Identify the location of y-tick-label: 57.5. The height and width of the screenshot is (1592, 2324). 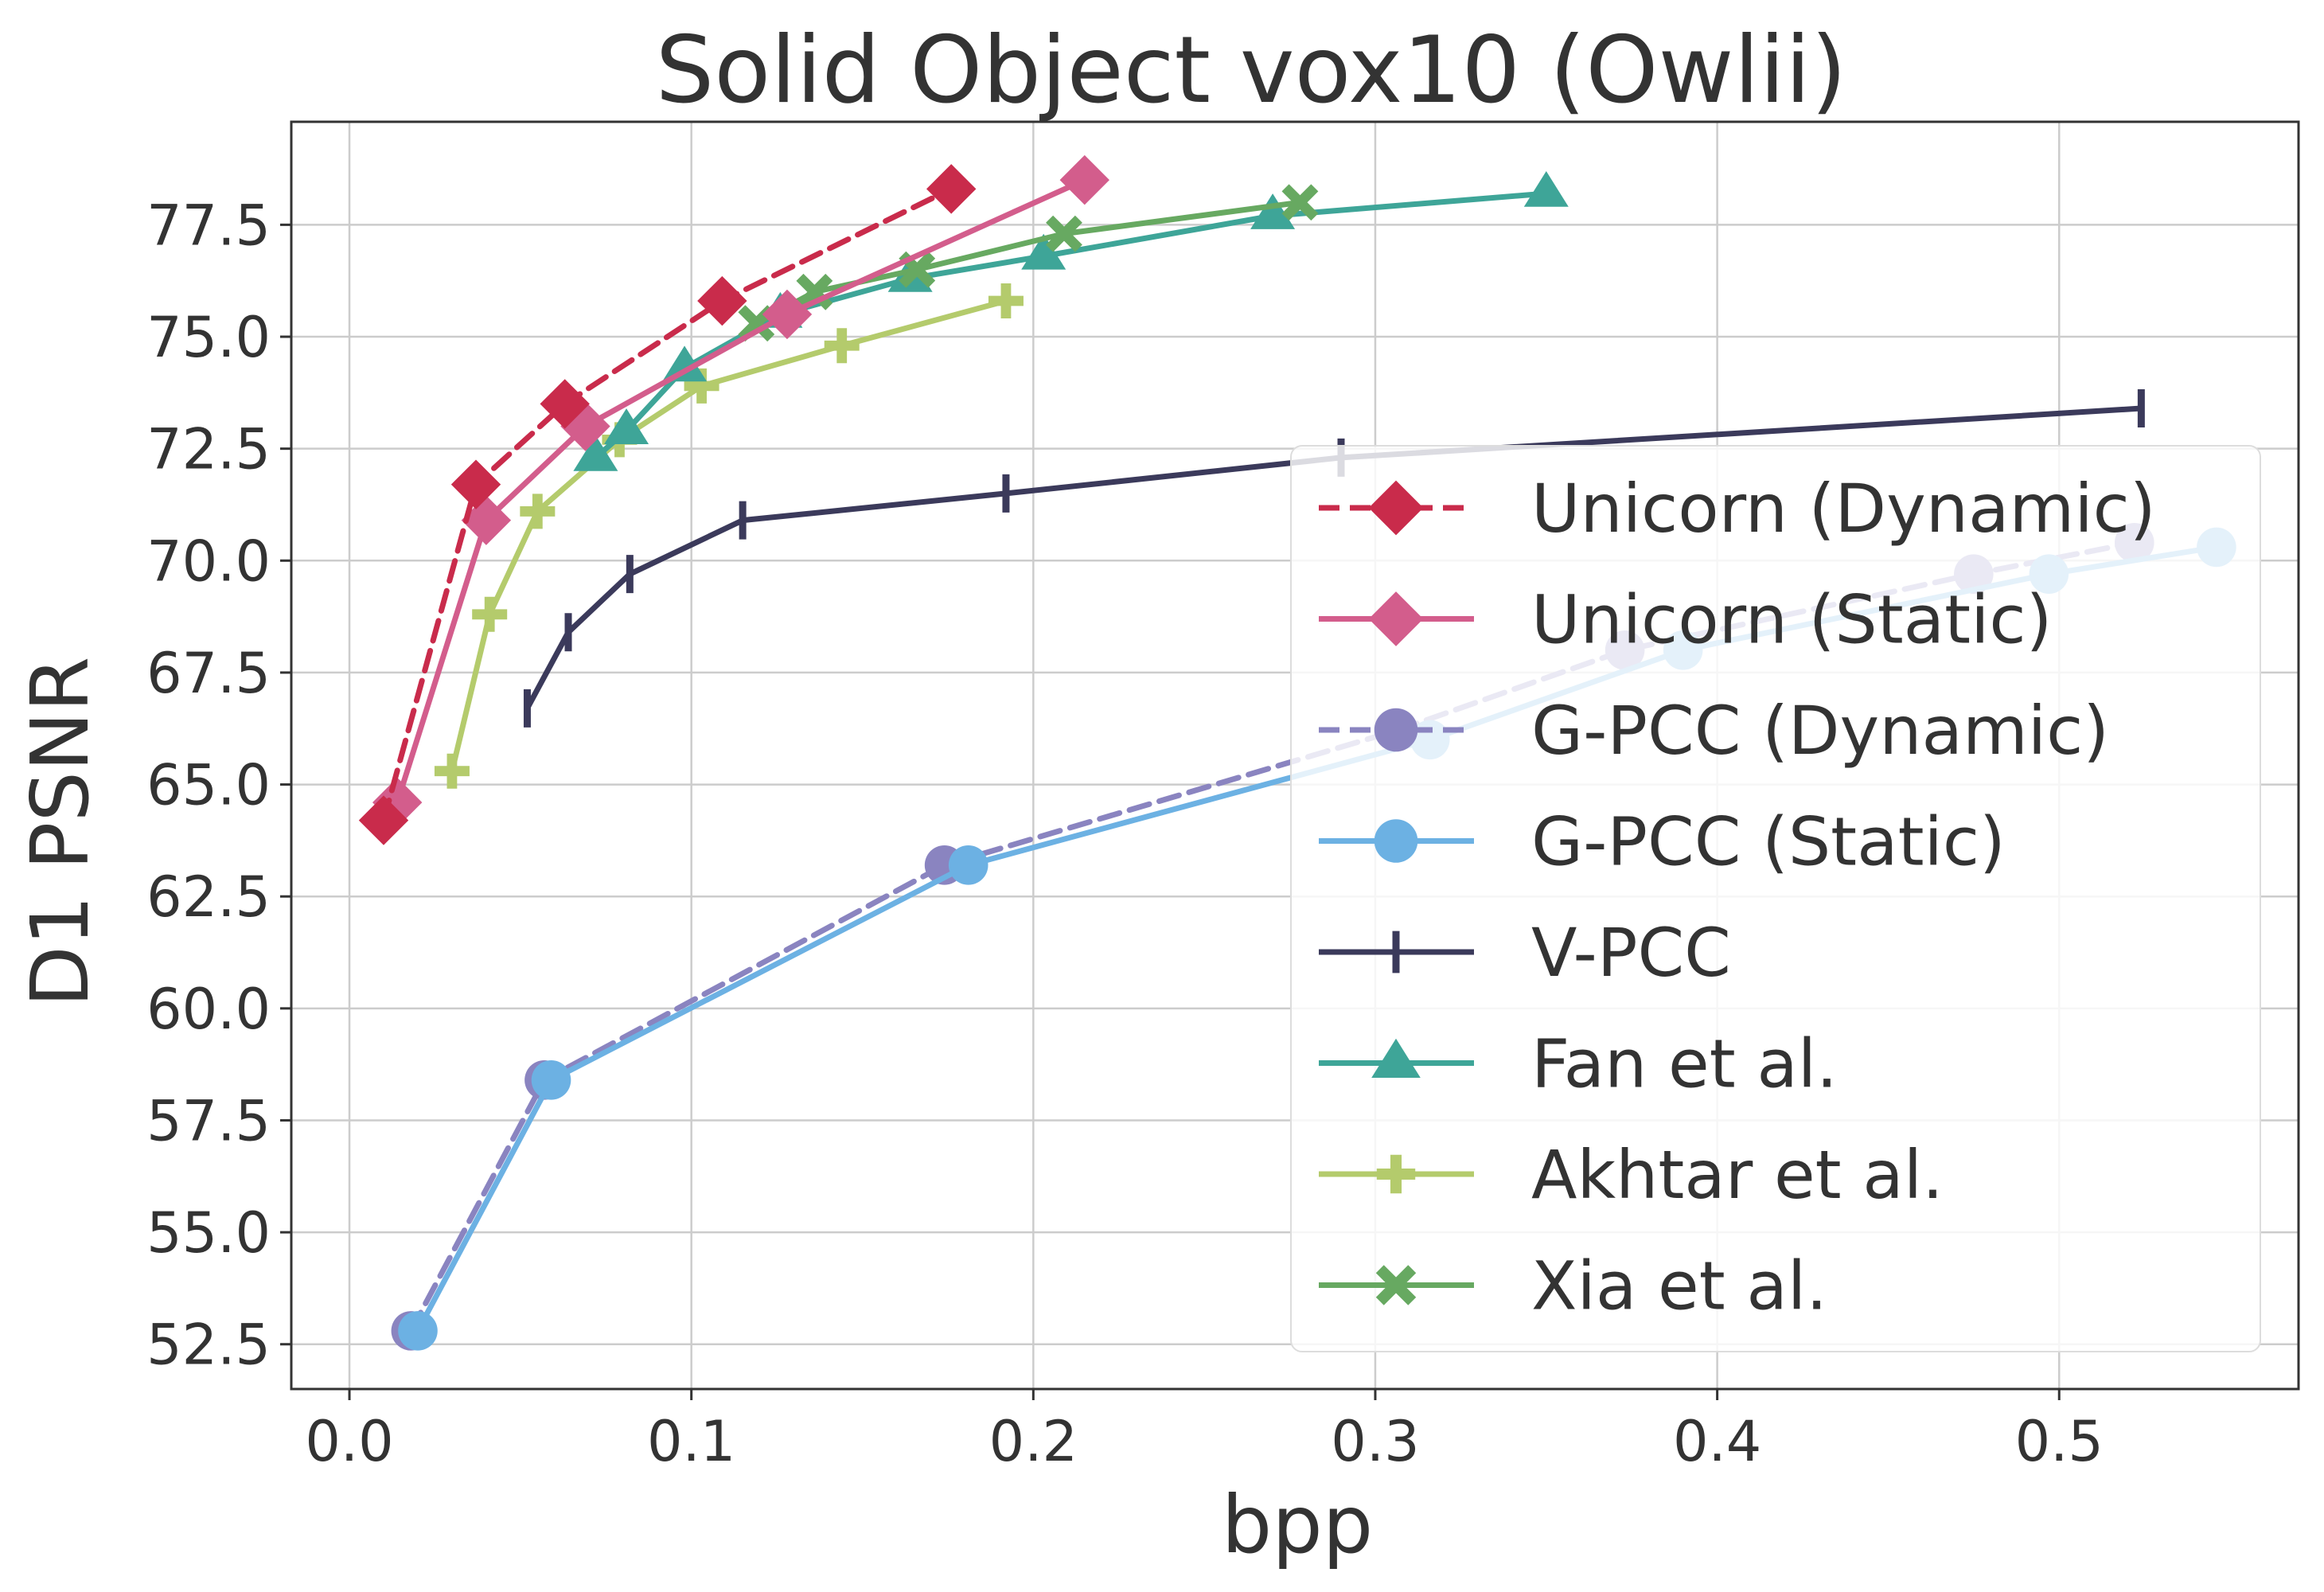
(208, 1120).